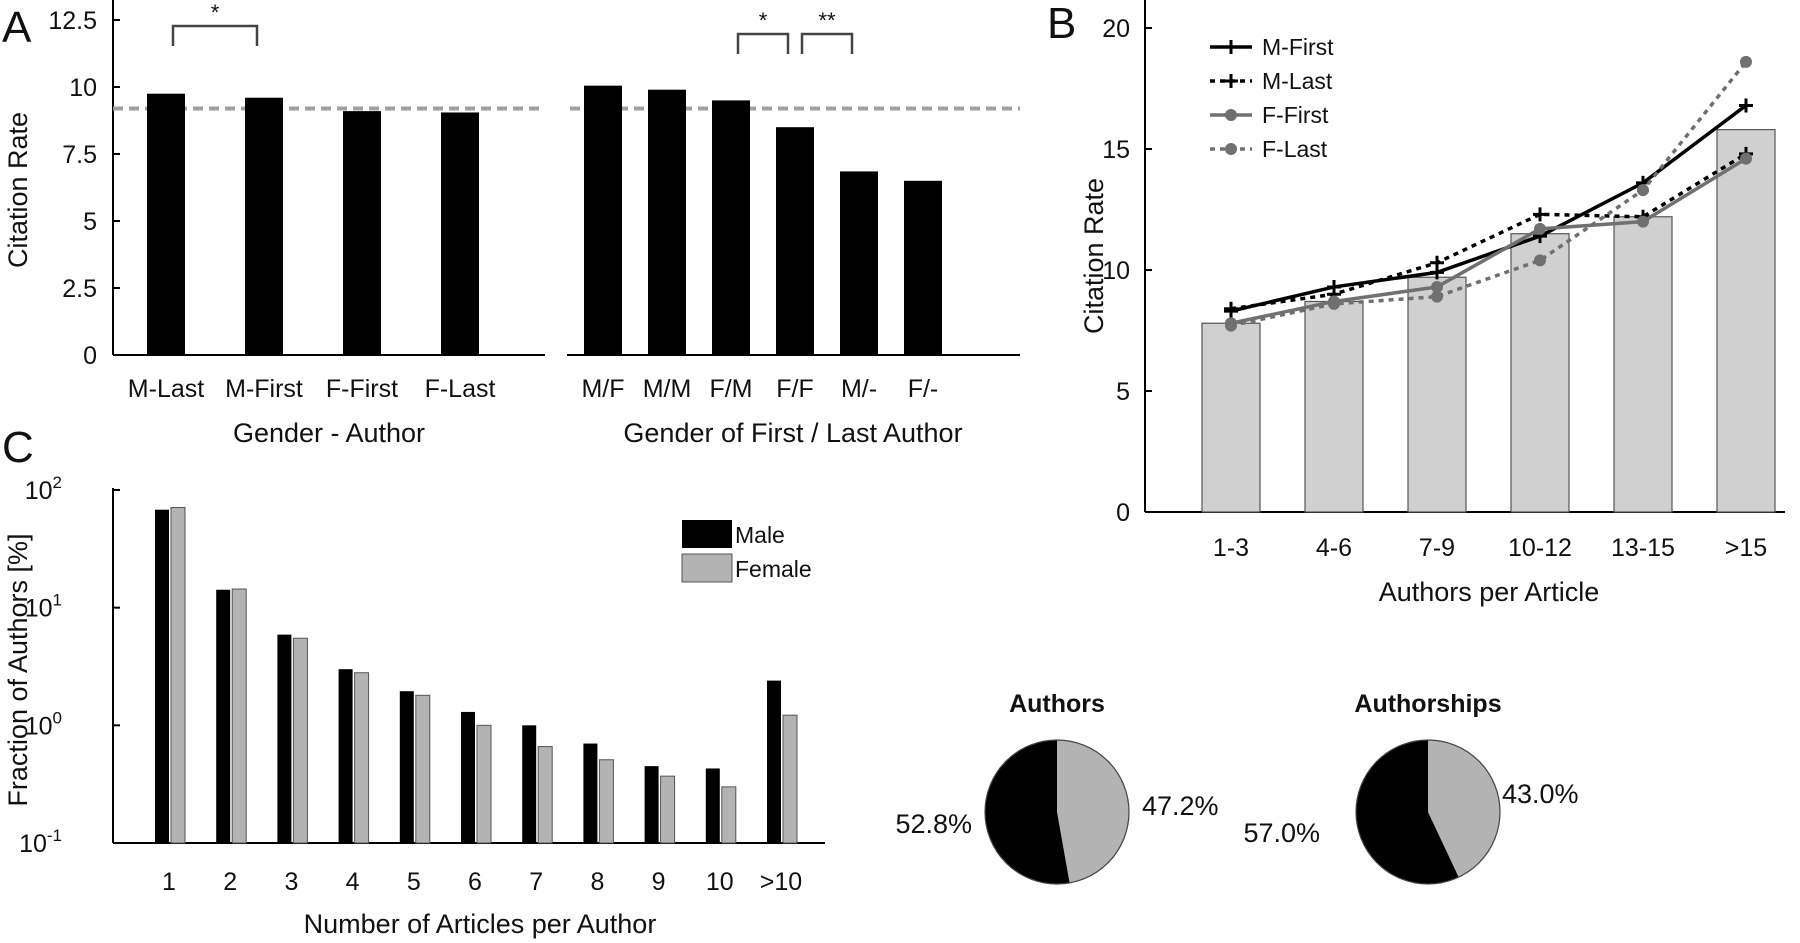  I want to click on y-tick-label: 10⁻¹, so click(40, 842).